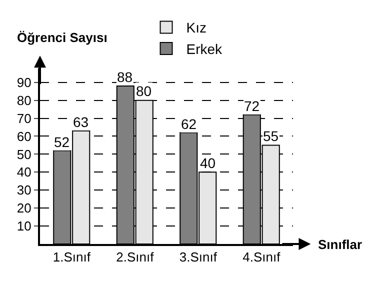 This screenshot has width=365, height=282. What do you see at coordinates (24, 226) in the screenshot?
I see `y-tick-label: 10` at bounding box center [24, 226].